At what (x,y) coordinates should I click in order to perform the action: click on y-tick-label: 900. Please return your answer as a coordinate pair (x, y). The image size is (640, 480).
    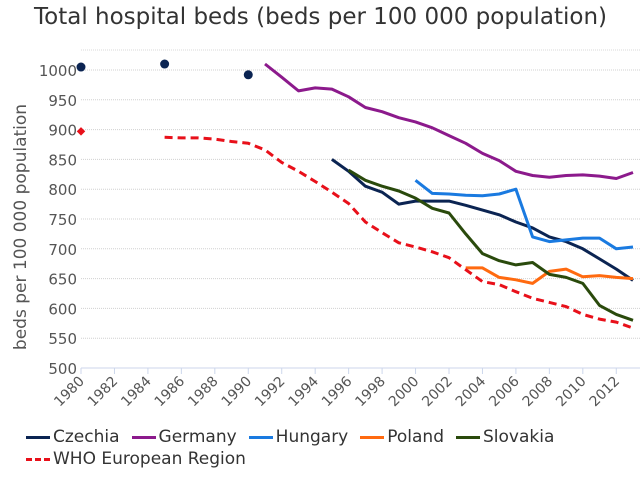
    Looking at the image, I should click on (62, 131).